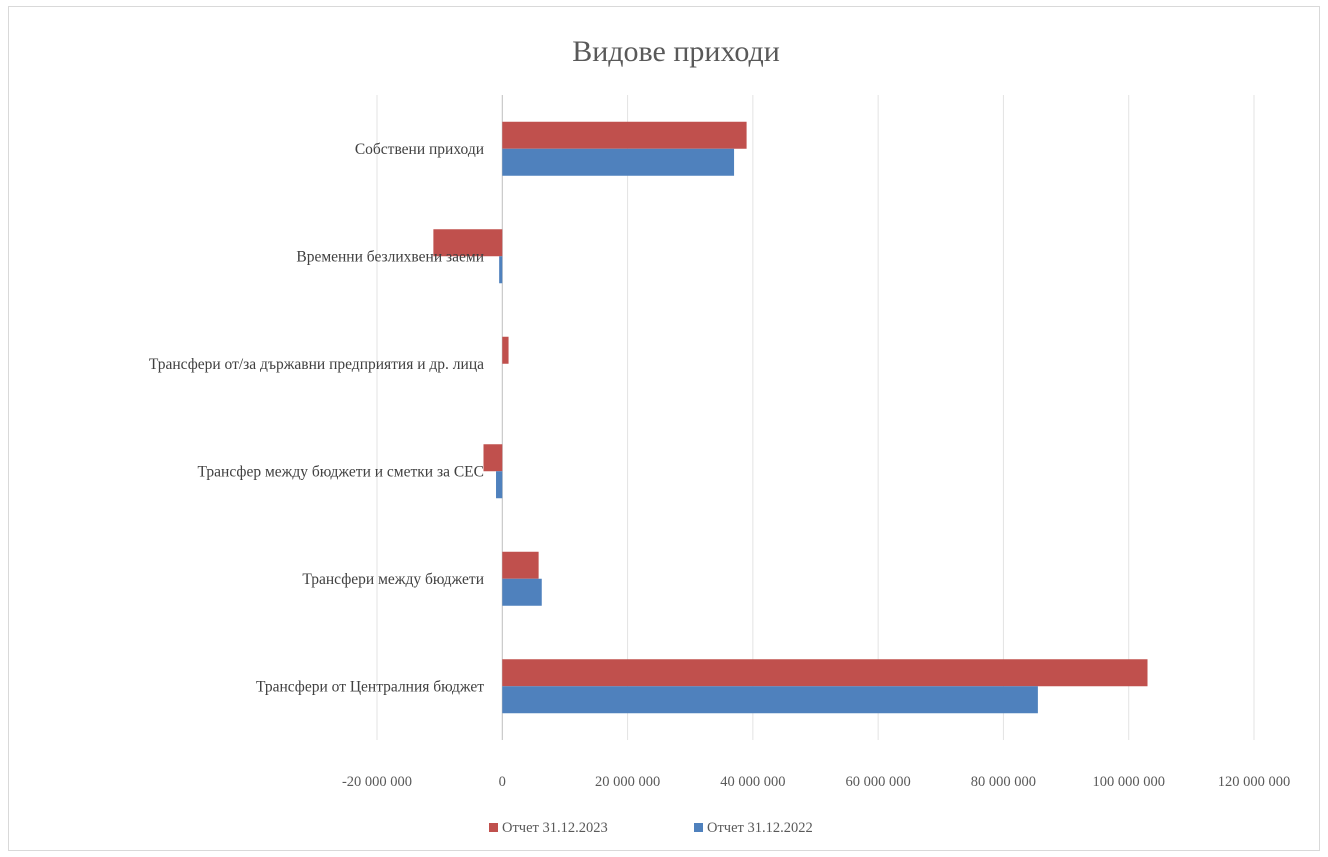  Describe the element at coordinates (1254, 782) in the screenshot. I see `x-tick-label: 120 000 000` at that location.